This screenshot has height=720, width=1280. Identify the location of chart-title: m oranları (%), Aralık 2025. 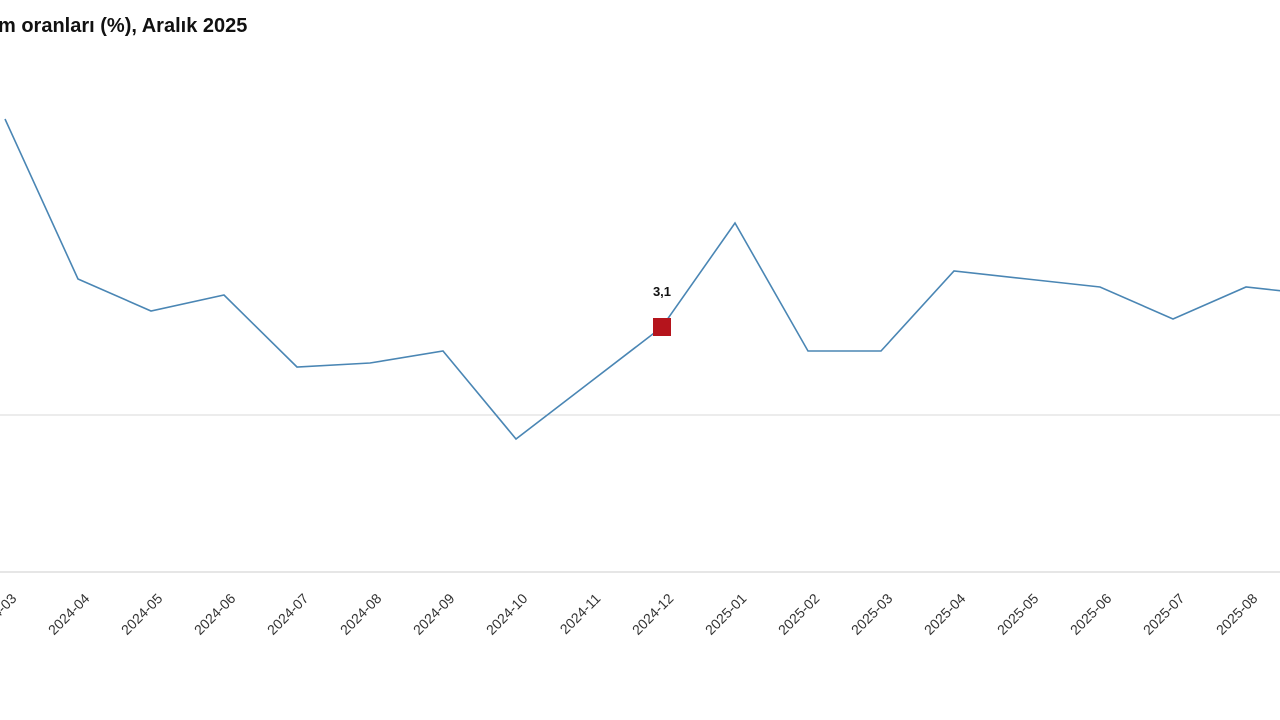
(124, 26).